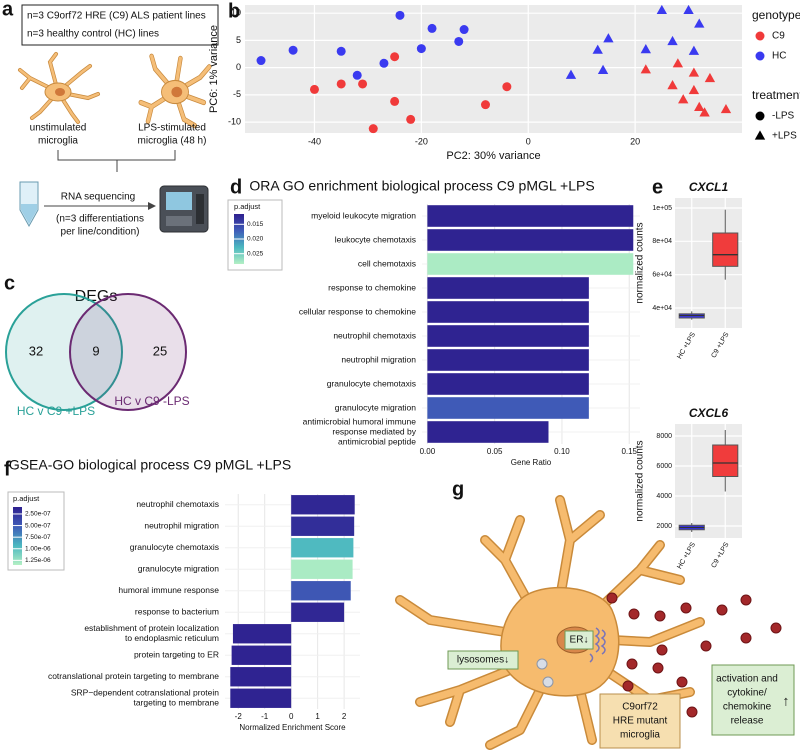  Describe the element at coordinates (786, 701) in the screenshot. I see `release-arrow: ↑` at that location.